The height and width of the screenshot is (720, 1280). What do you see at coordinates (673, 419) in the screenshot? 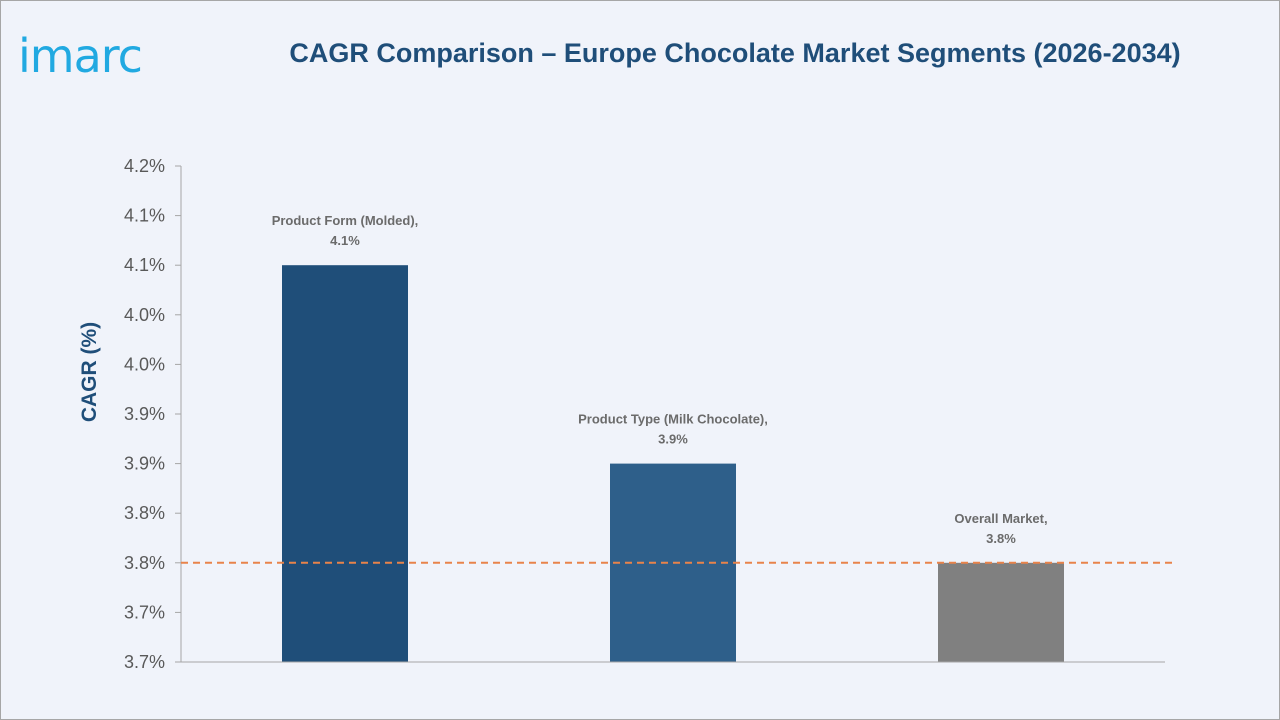
I see `data-label: Product Type (Milk Chocolate),` at bounding box center [673, 419].